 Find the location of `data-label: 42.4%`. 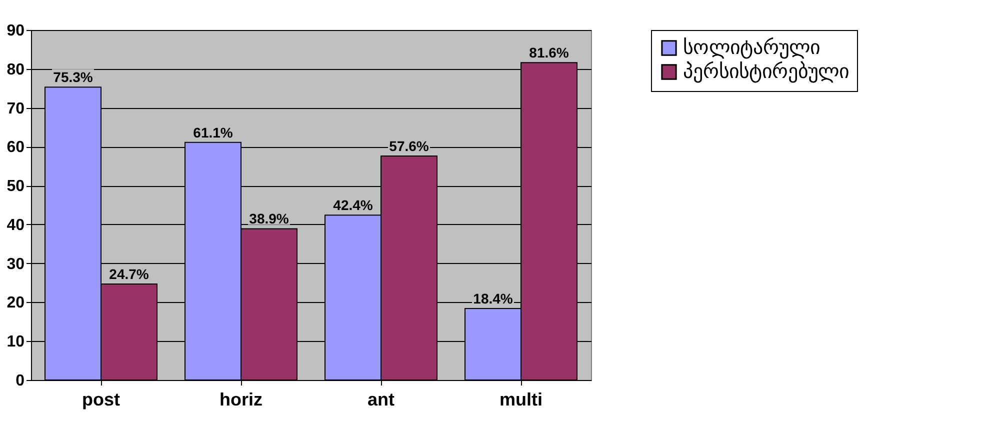

data-label: 42.4% is located at coordinates (353, 205).